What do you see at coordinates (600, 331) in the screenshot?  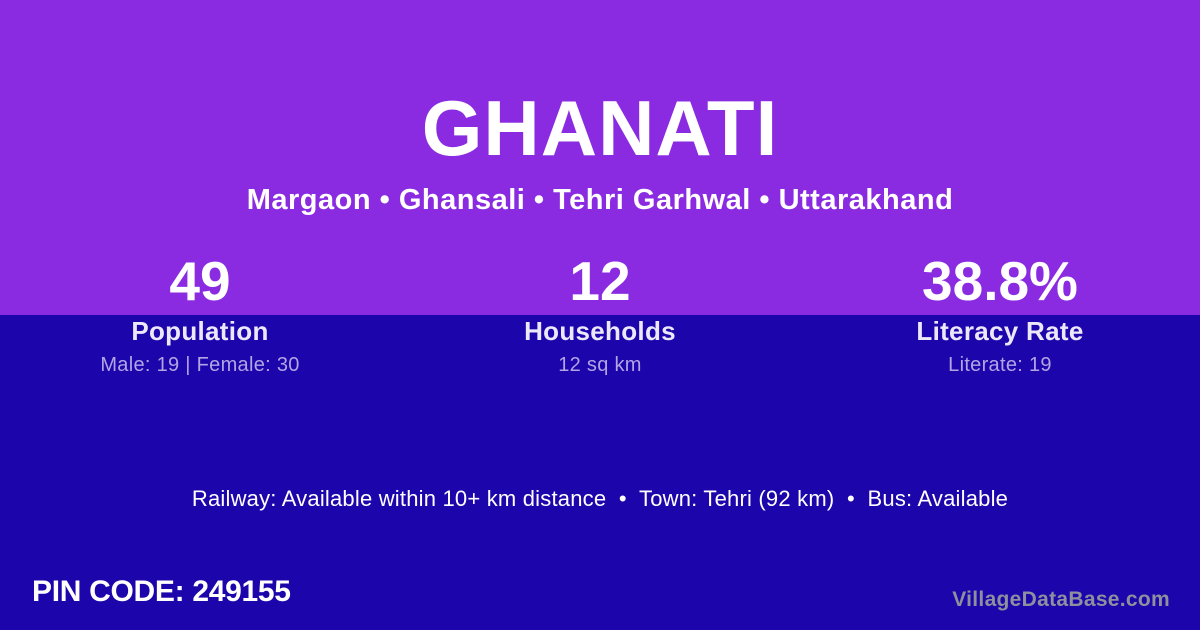 I see `households-label: Households` at bounding box center [600, 331].